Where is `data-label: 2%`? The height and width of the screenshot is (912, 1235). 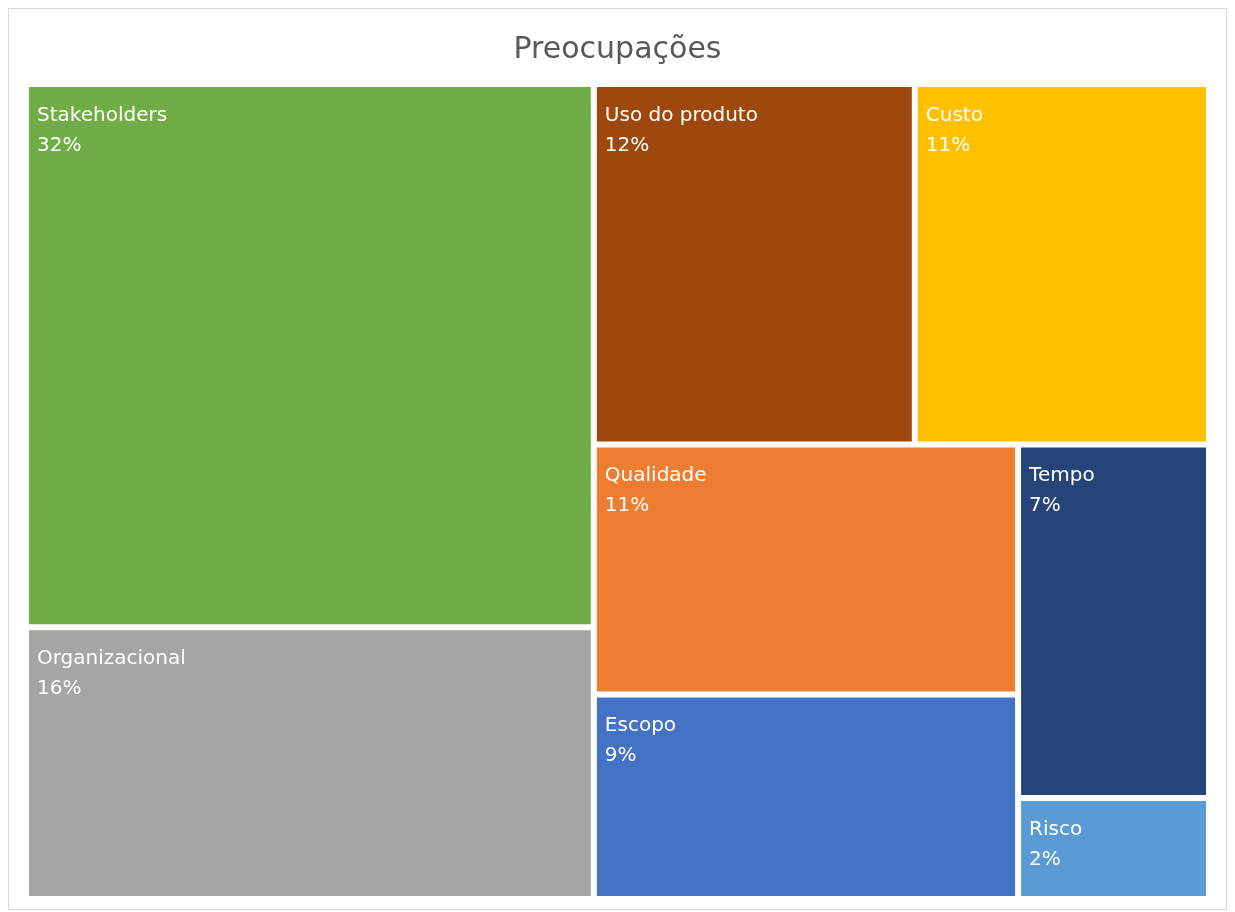 data-label: 2% is located at coordinates (1045, 858).